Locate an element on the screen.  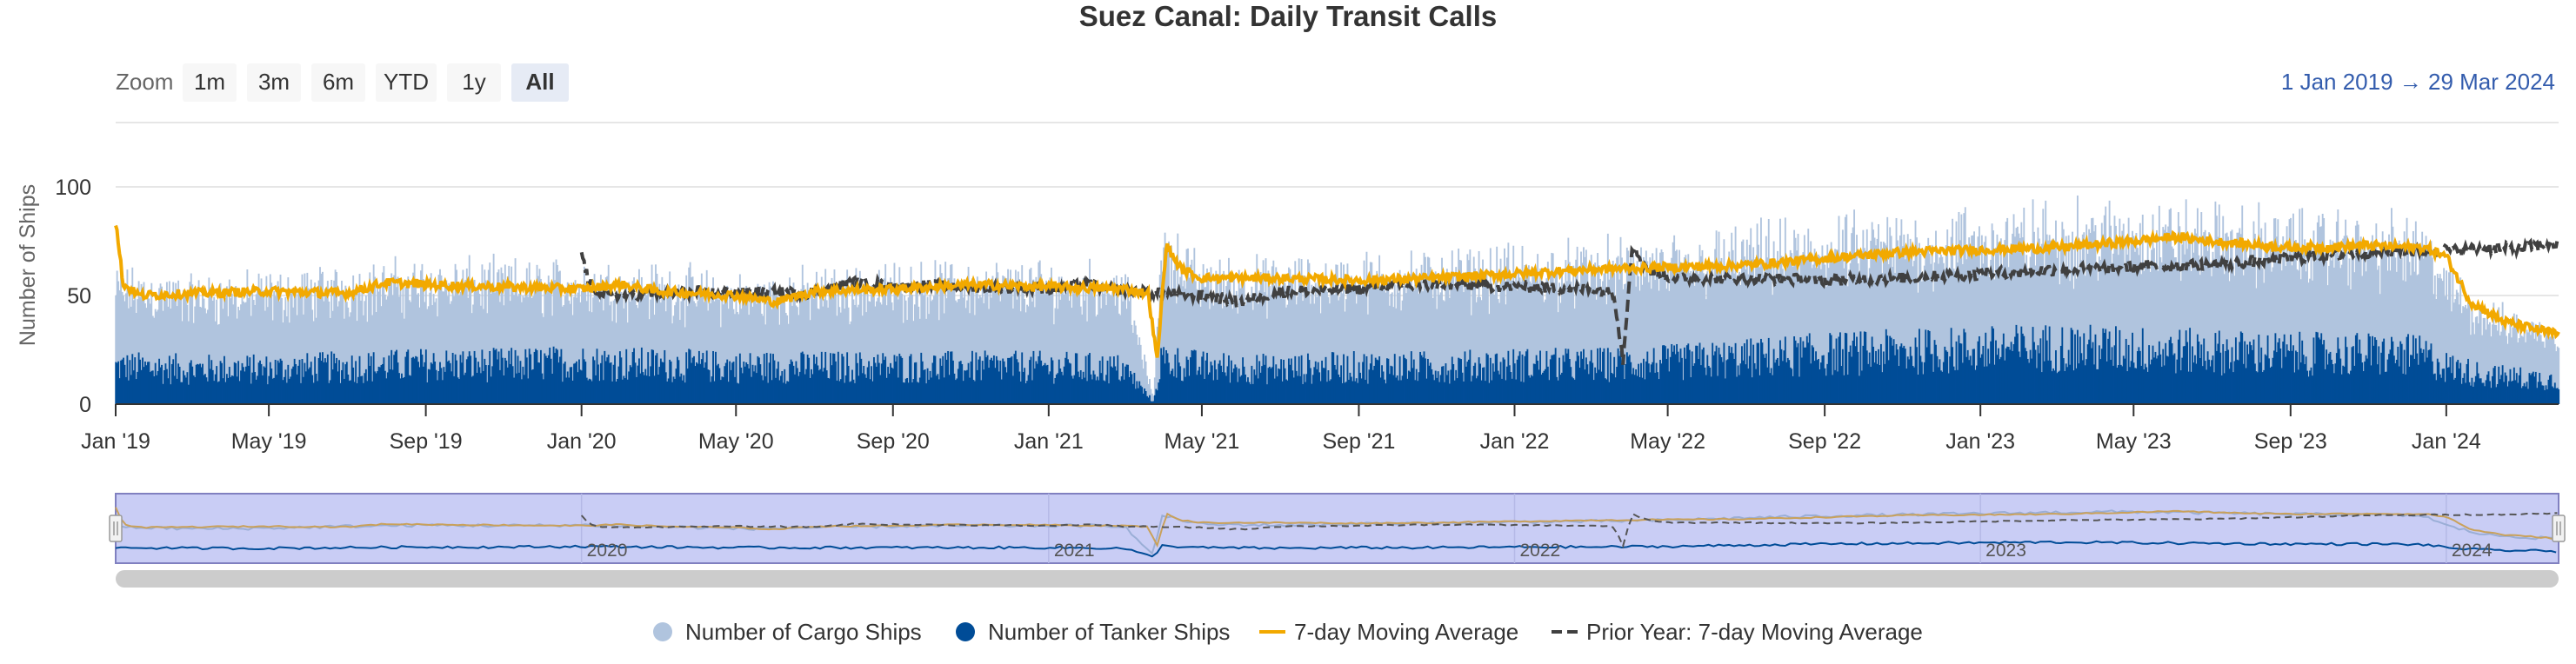
legend-item: Prior Year: 7-day Moving Average is located at coordinates (1737, 632).